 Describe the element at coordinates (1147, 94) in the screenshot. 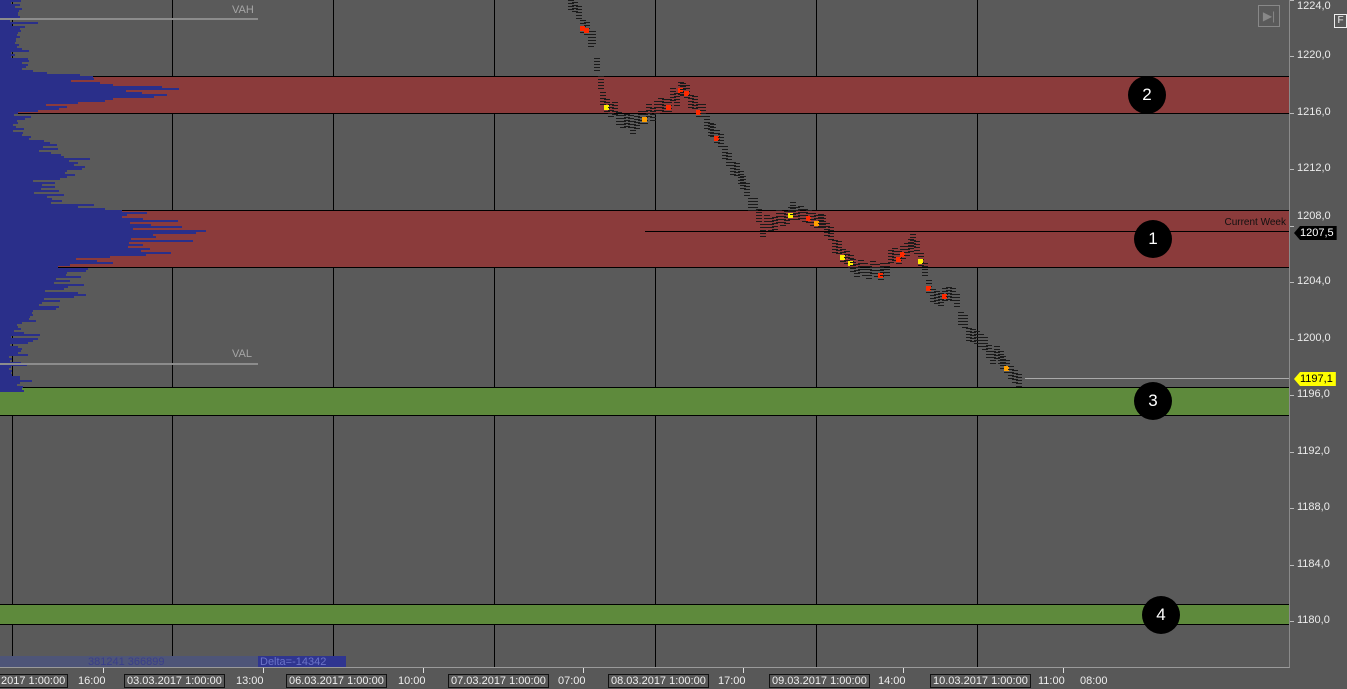

I see `zone-marker-2: 2` at that location.